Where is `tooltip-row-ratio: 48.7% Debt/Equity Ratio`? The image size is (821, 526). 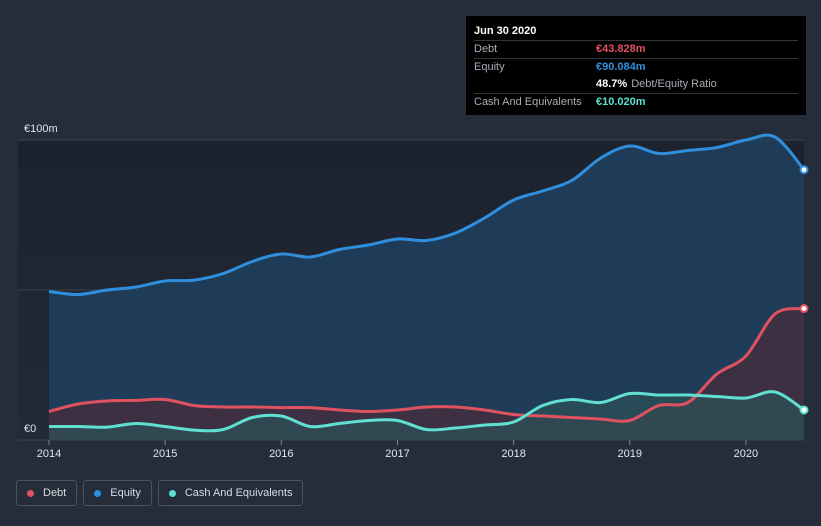
tooltip-row-ratio: 48.7% Debt/Equity Ratio is located at coordinates (636, 85).